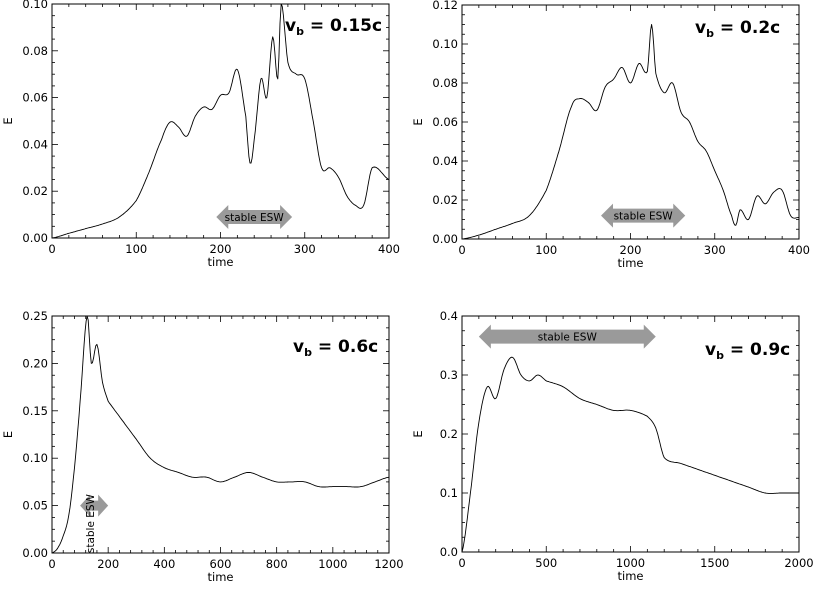  I want to click on y-tick-label: 0.4, so click(449, 316).